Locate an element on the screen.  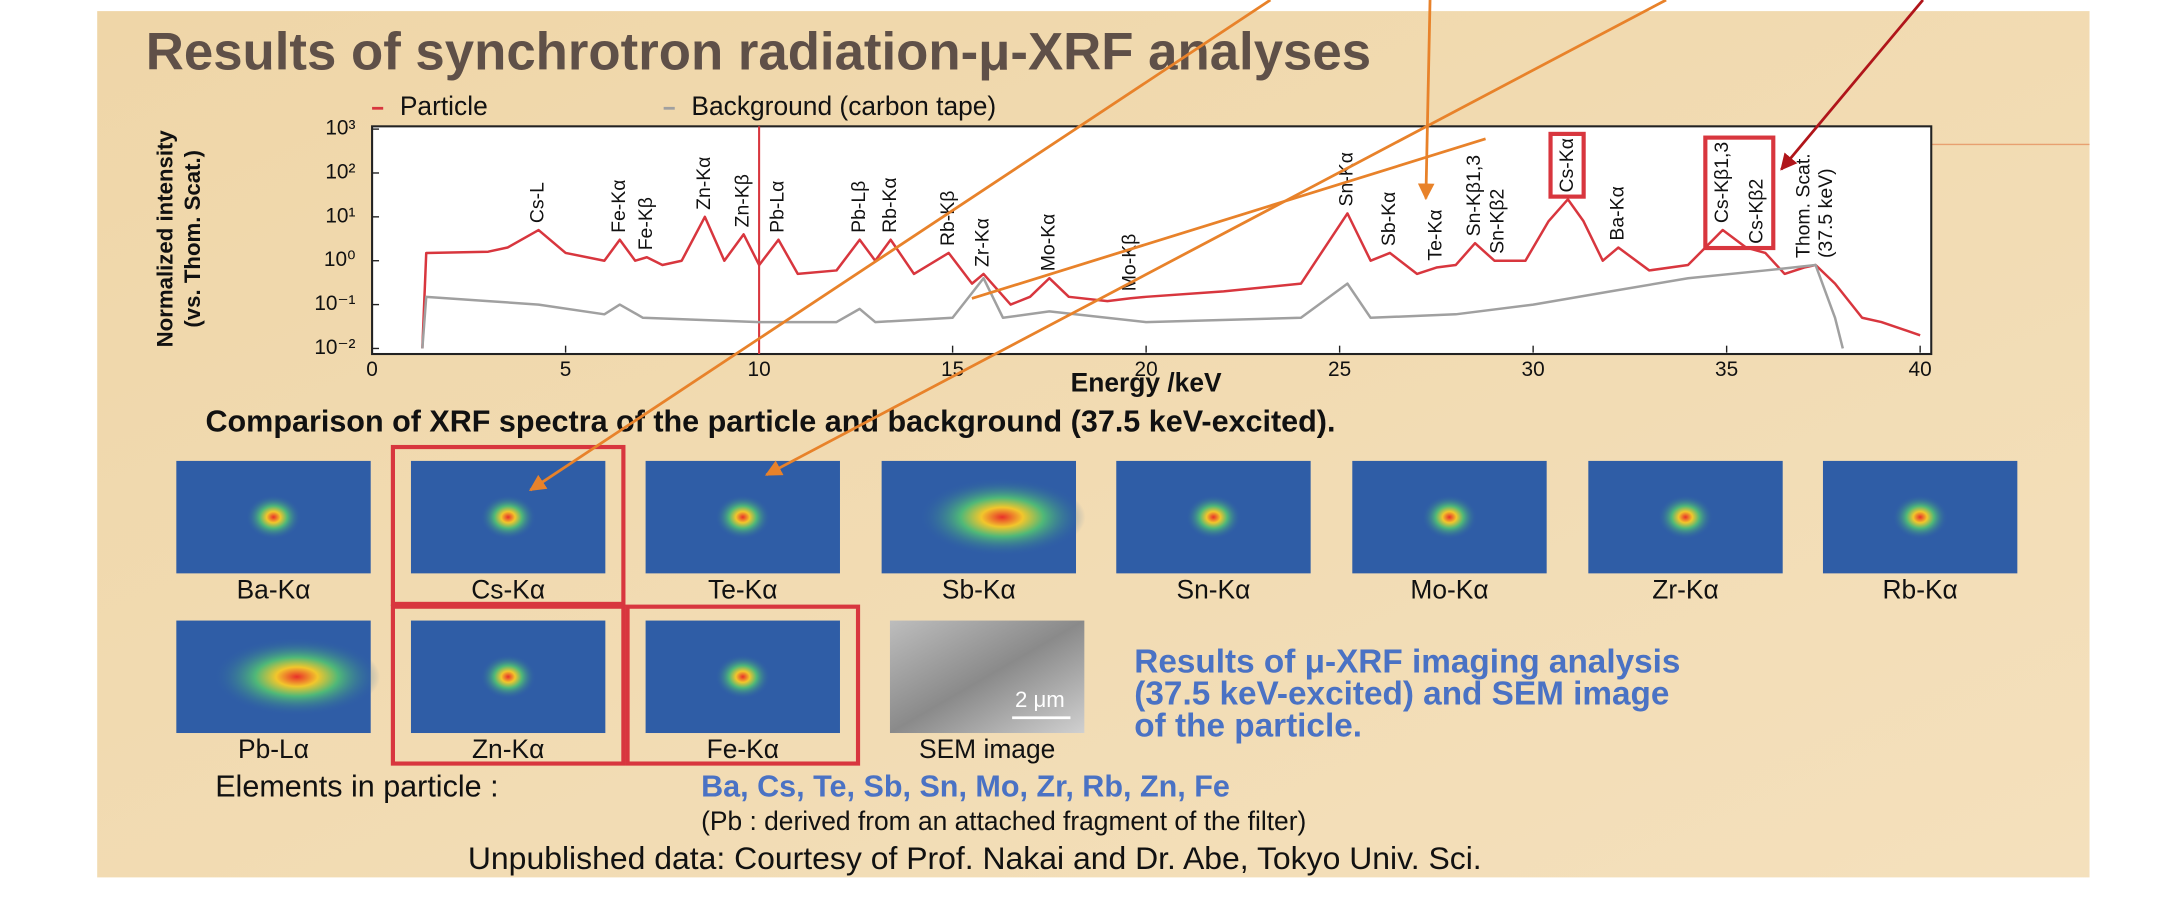
image-label: Zn-Kα is located at coordinates (508, 749).